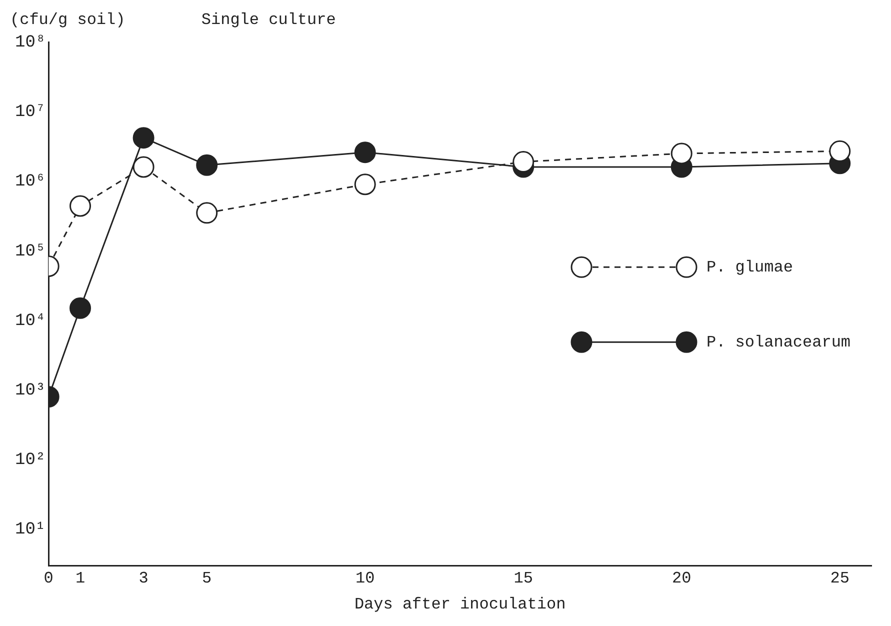 This screenshot has height=626, width=891. I want to click on x-tick-label: 15, so click(523, 578).